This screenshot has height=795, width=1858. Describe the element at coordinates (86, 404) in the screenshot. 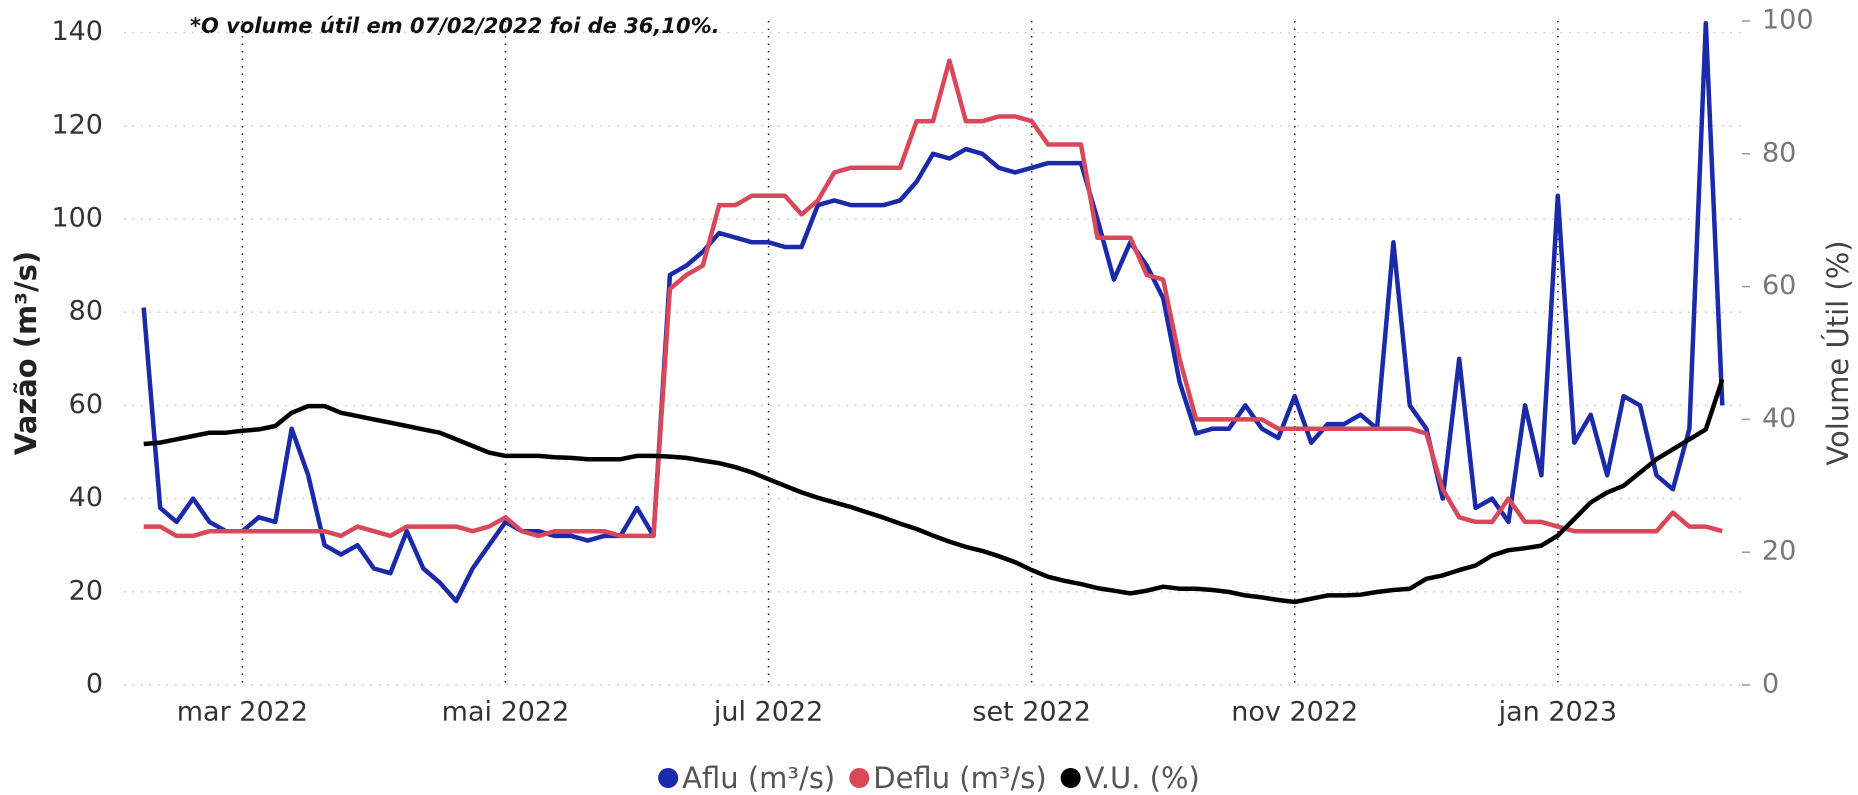

I see `y-tick-label: 60` at that location.